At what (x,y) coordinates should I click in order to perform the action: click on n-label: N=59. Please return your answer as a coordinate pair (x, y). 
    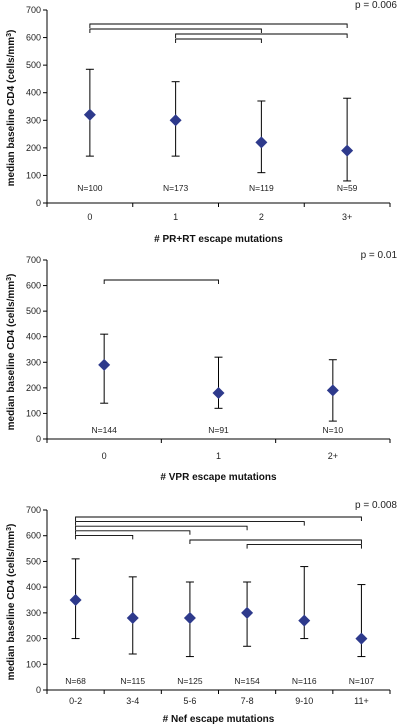
    Looking at the image, I should click on (347, 188).